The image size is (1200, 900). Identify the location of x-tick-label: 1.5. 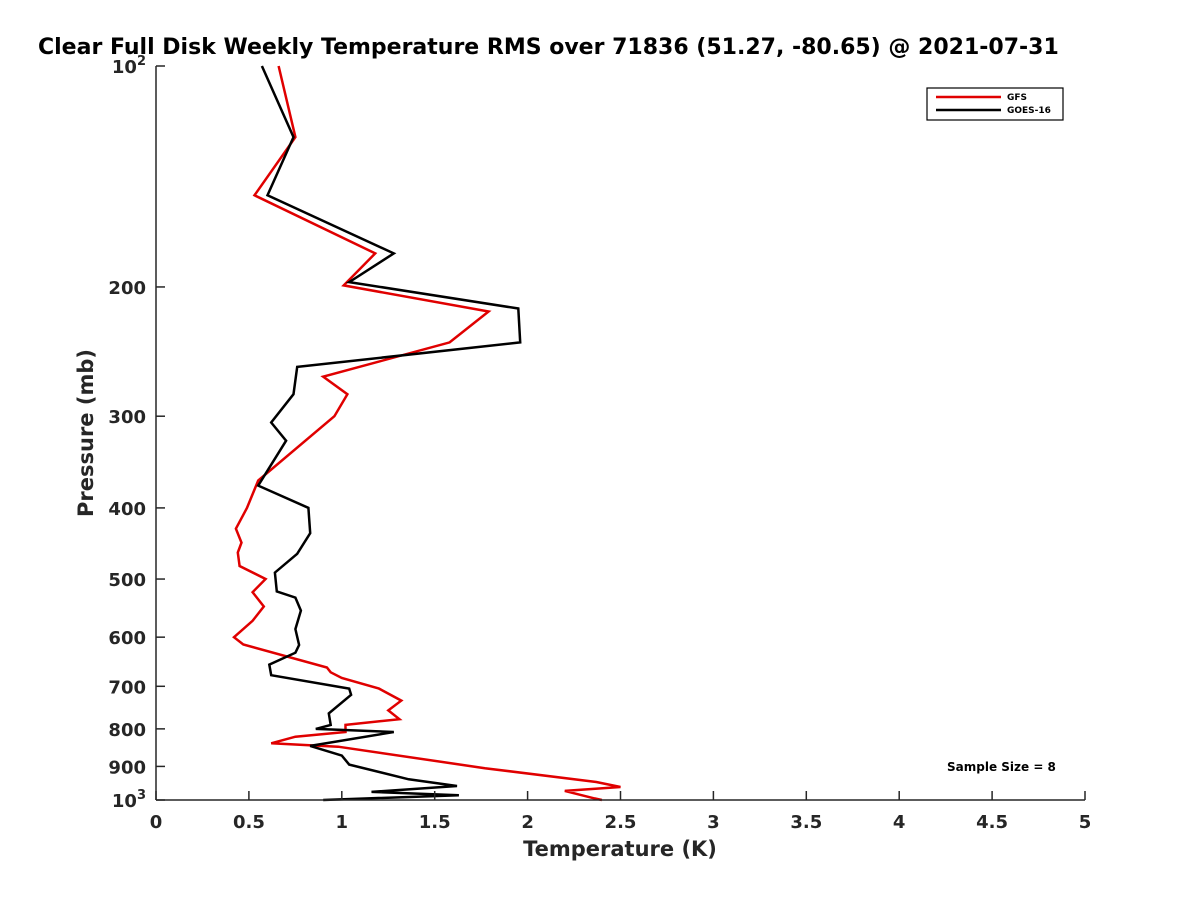
(435, 822).